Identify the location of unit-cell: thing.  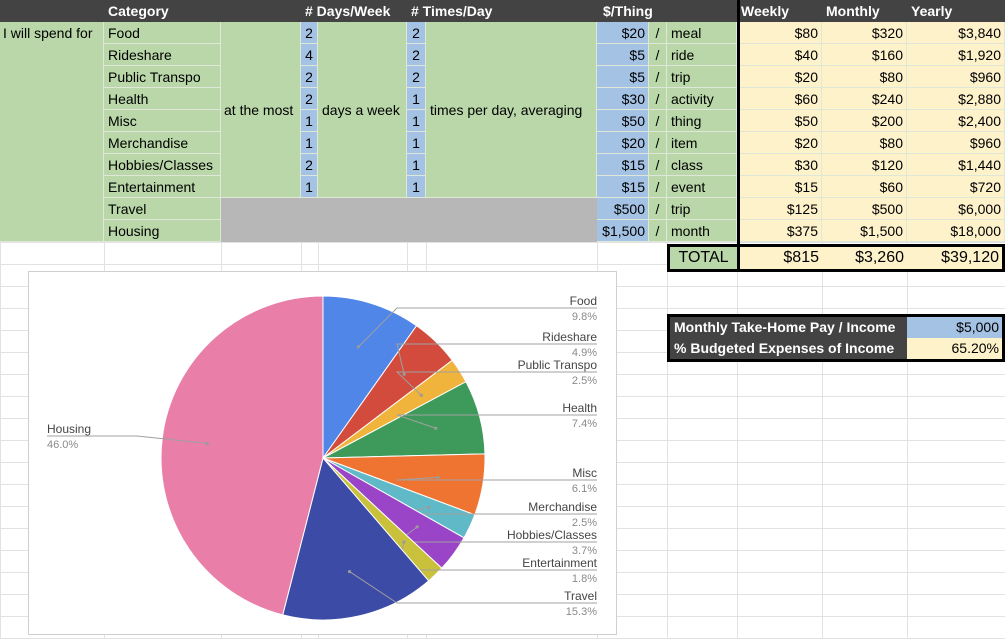
(702, 121).